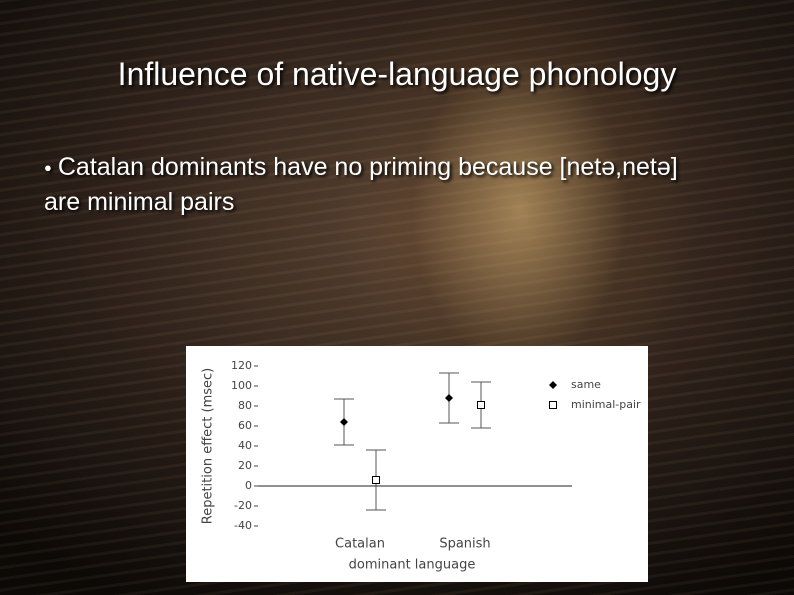  Describe the element at coordinates (245, 445) in the screenshot. I see `y-tick-label: 40` at that location.